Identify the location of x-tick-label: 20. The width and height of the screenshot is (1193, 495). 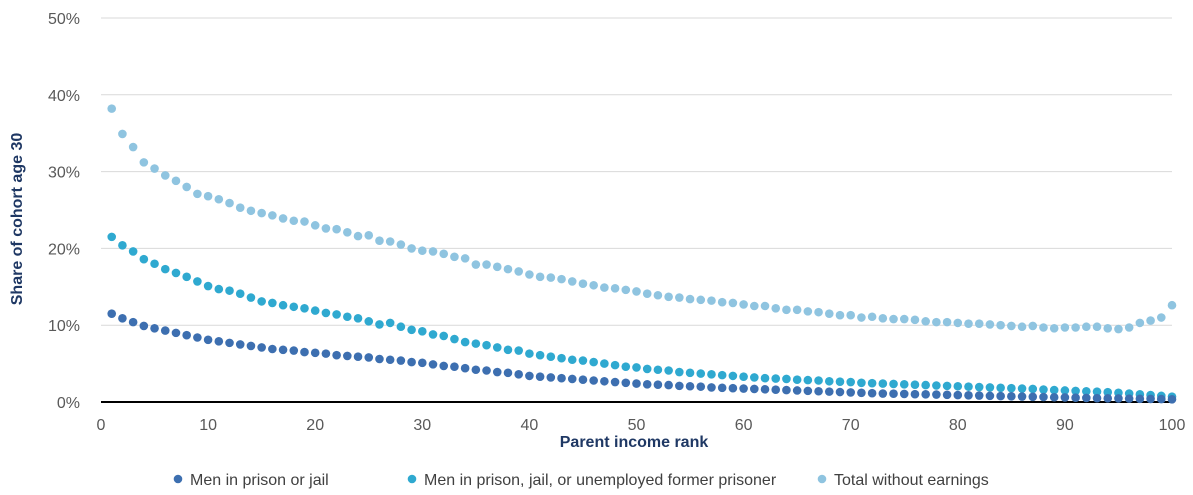
(315, 425).